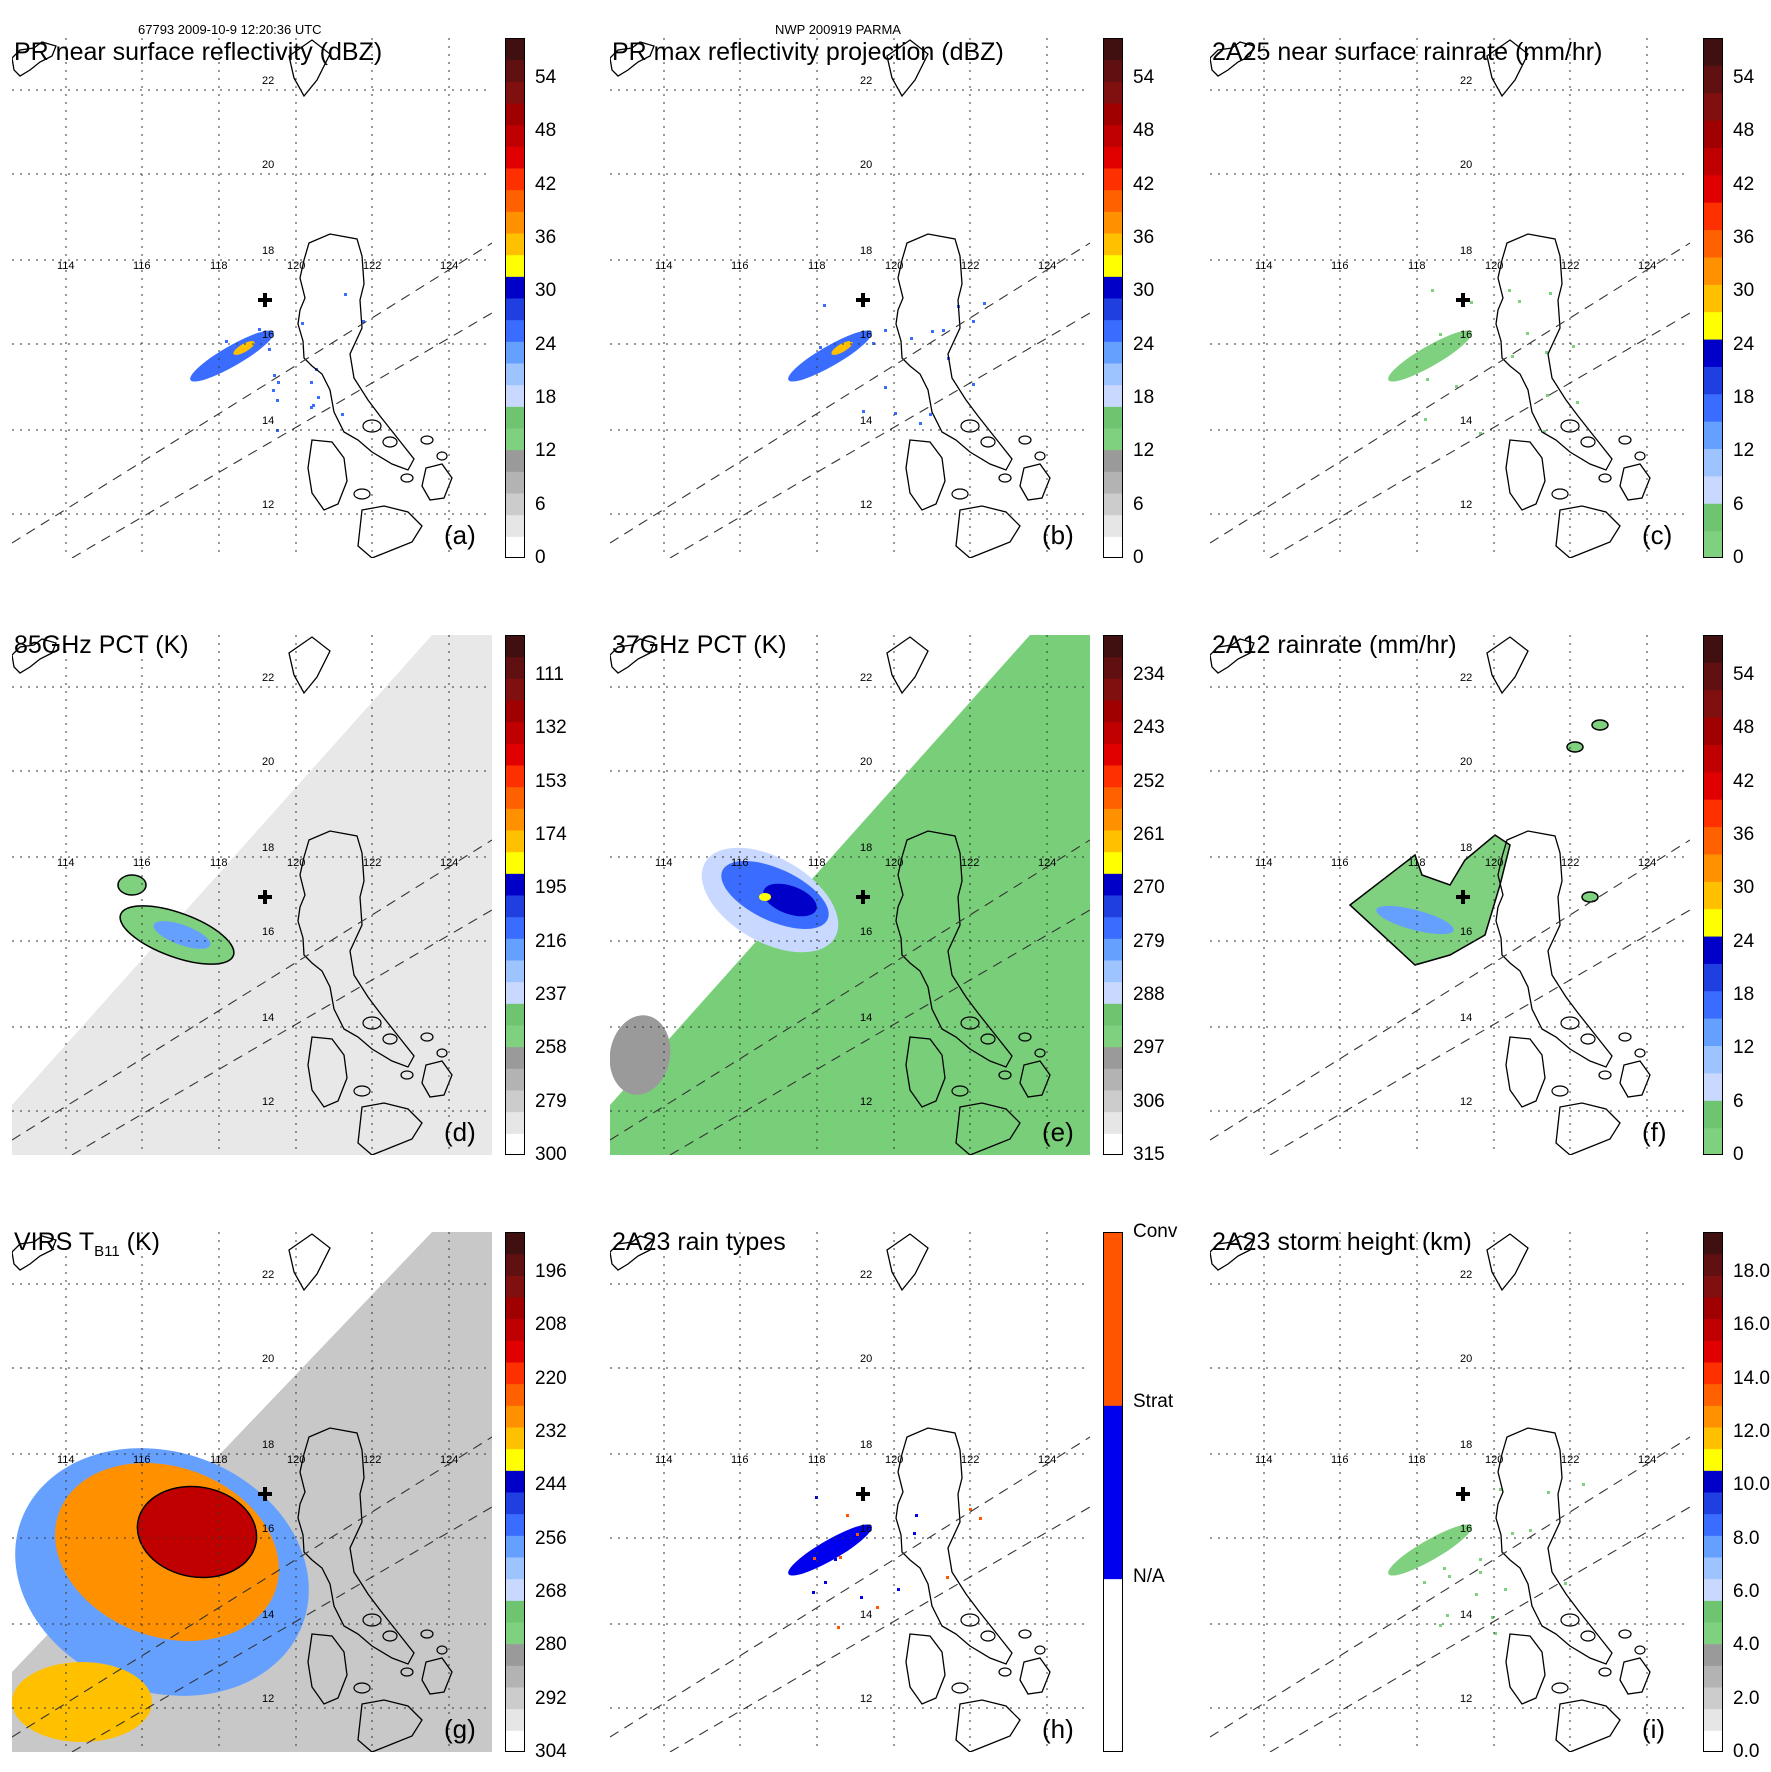 Image resolution: width=1771 pixels, height=1772 pixels. What do you see at coordinates (1113, 895) in the screenshot?
I see `colorbar-frame` at bounding box center [1113, 895].